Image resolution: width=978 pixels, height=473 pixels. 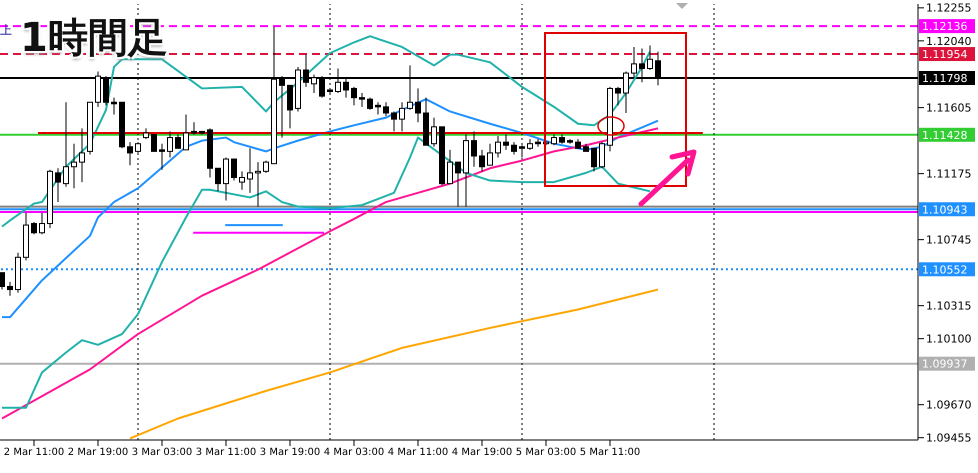 I want to click on y-tick-label: 1.12255, so click(x=949, y=8).